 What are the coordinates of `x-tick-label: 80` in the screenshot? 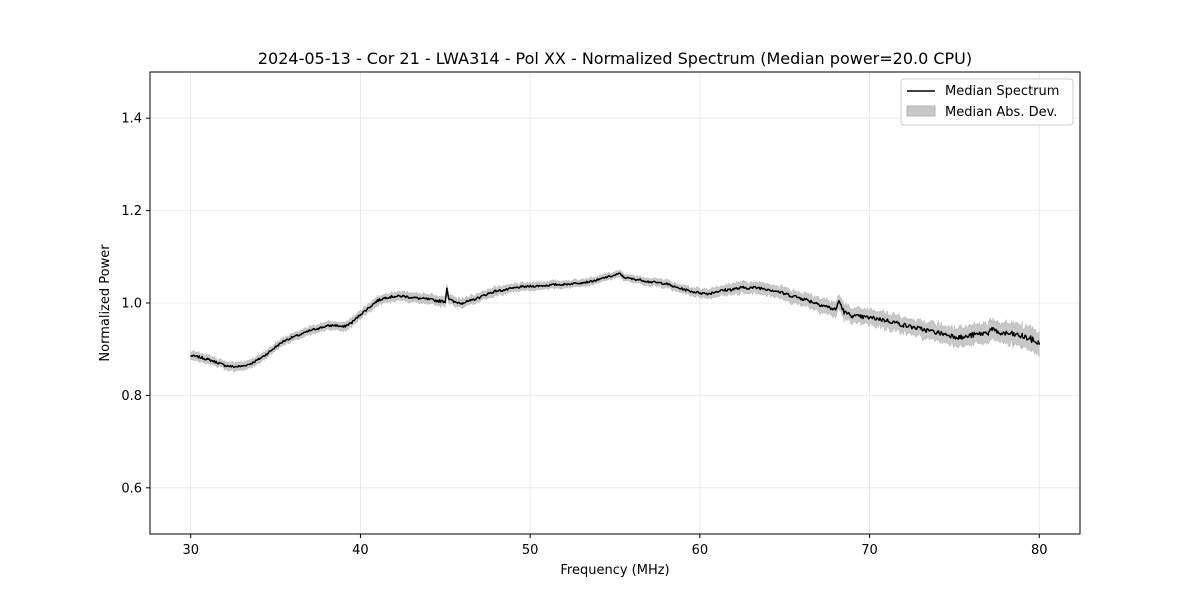 It's located at (1039, 550).